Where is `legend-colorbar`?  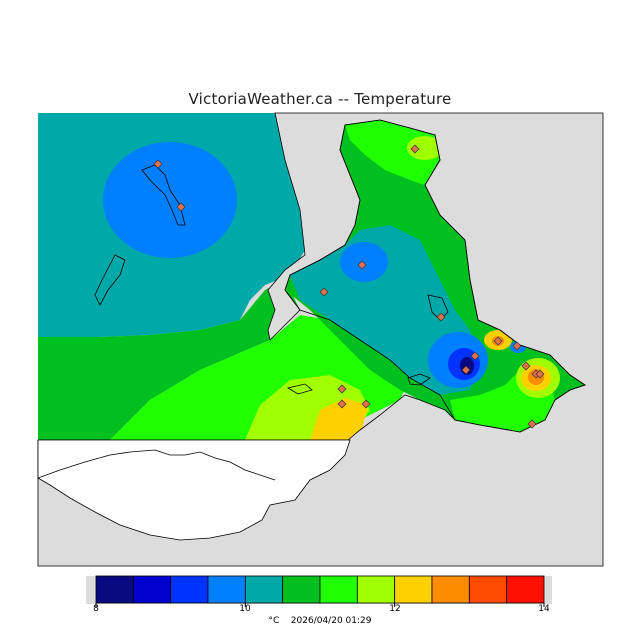
legend-colorbar is located at coordinates (319, 591).